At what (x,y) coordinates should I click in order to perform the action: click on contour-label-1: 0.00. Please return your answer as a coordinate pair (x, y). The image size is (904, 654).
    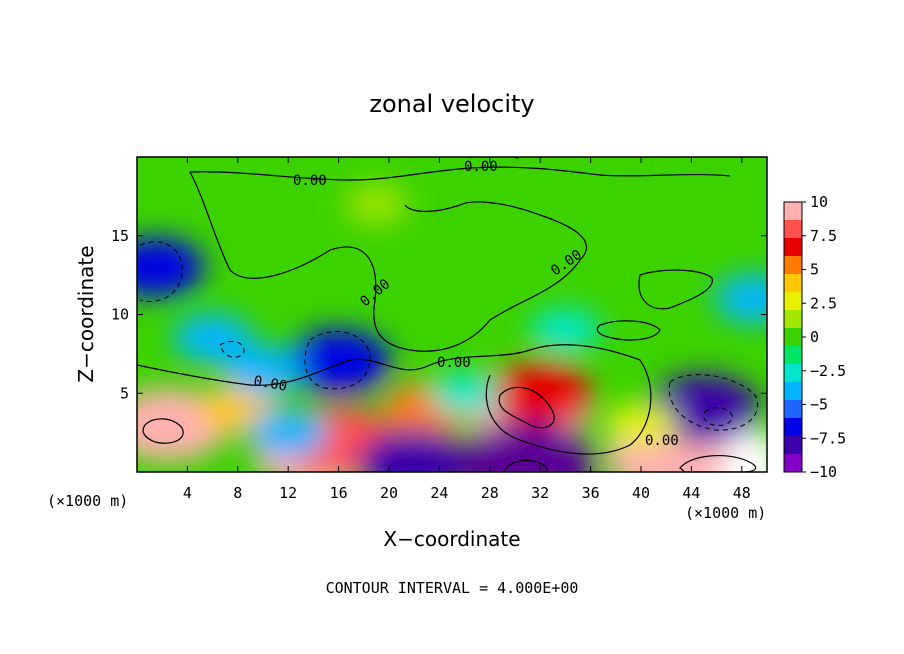
    Looking at the image, I should click on (310, 181).